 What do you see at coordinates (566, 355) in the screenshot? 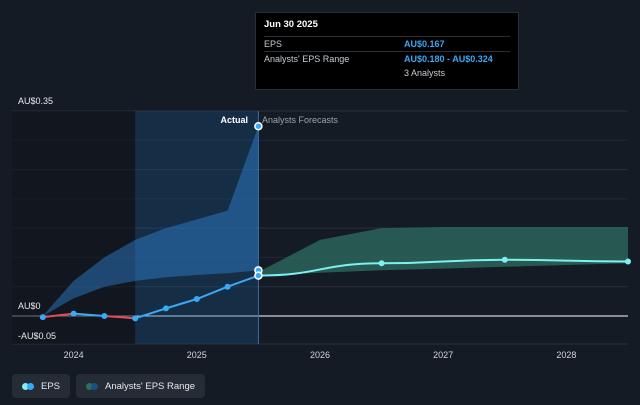
I see `x-tick-label: 2028` at bounding box center [566, 355].